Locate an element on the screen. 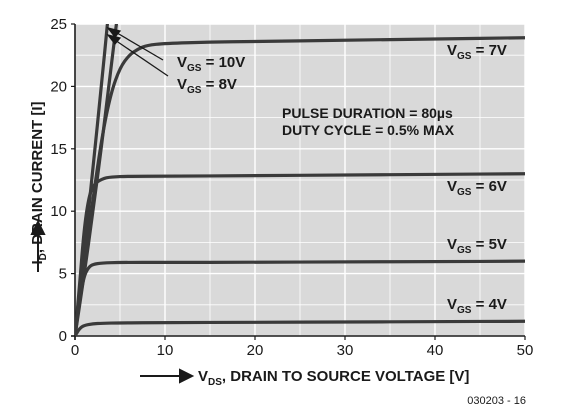  y-tick-label: 10 is located at coordinates (58, 211).